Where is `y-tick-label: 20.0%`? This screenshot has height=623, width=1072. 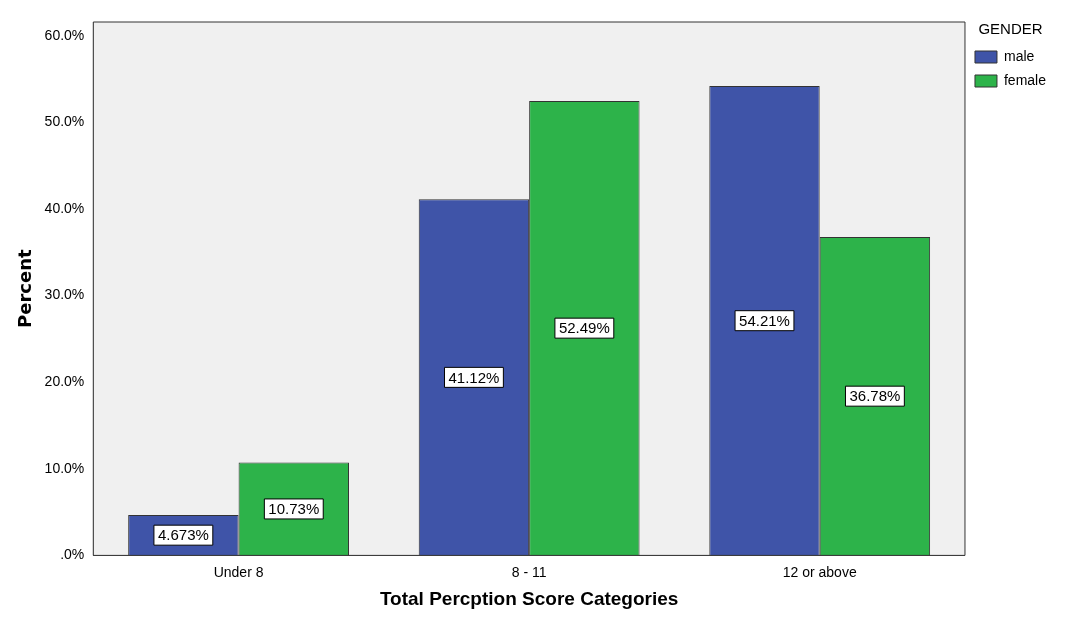 y-tick-label: 20.0% is located at coordinates (64, 381).